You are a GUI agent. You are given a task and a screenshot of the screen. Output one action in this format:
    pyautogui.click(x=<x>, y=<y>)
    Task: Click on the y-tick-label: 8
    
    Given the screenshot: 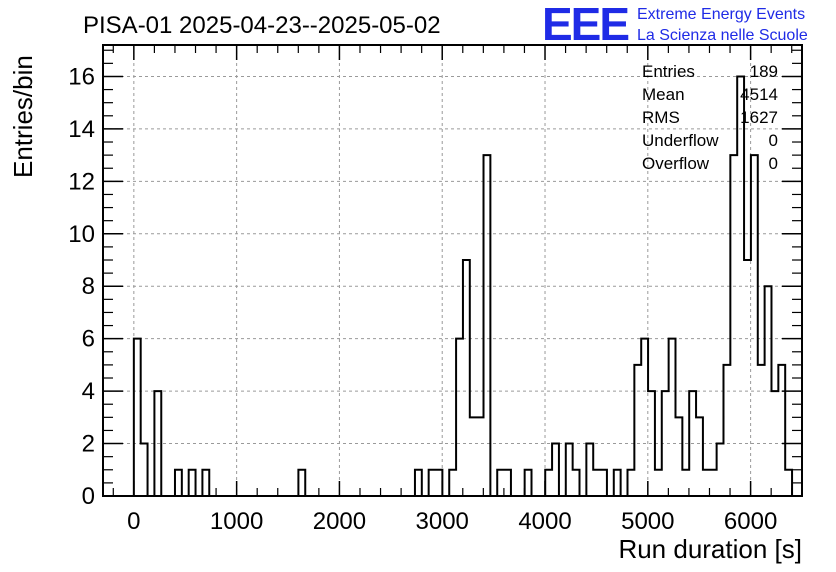 What is the action you would take?
    pyautogui.click(x=88, y=286)
    